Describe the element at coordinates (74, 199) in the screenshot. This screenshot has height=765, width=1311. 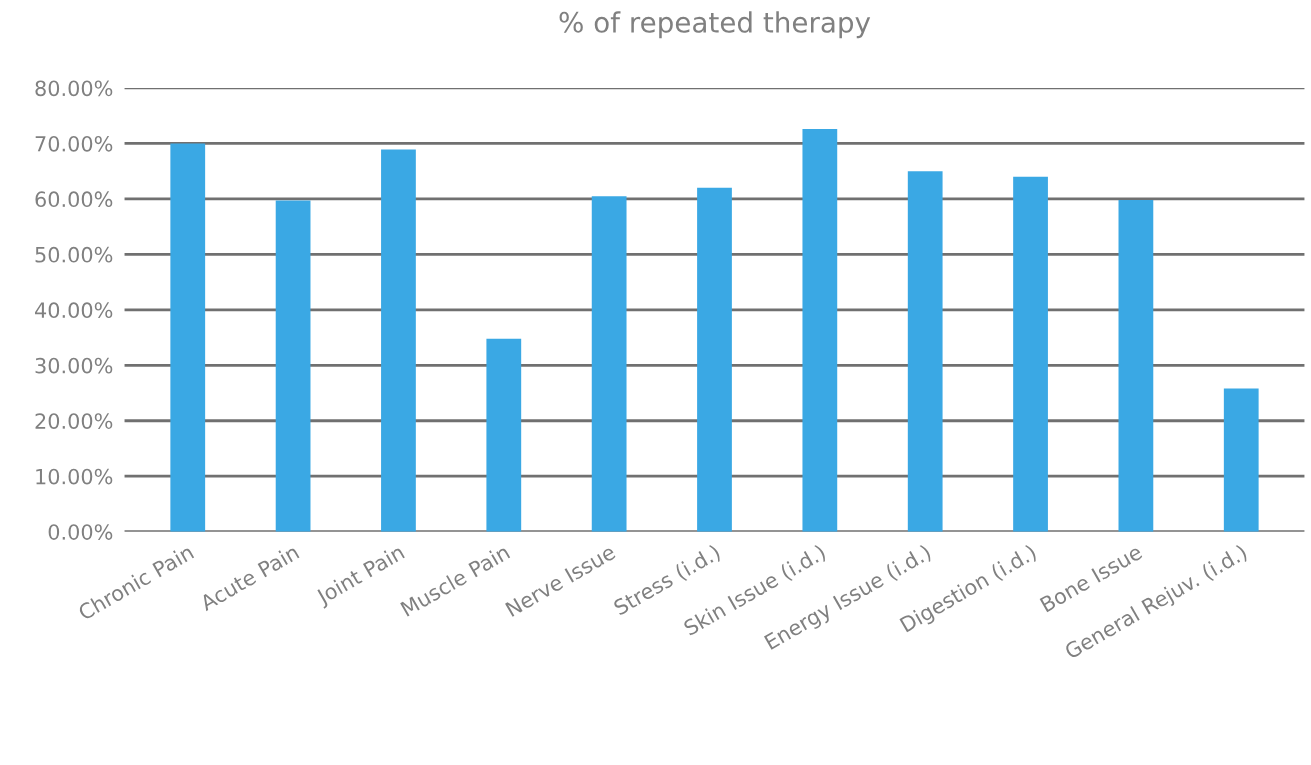
I see `y-tick-label: 60.00%` at that location.